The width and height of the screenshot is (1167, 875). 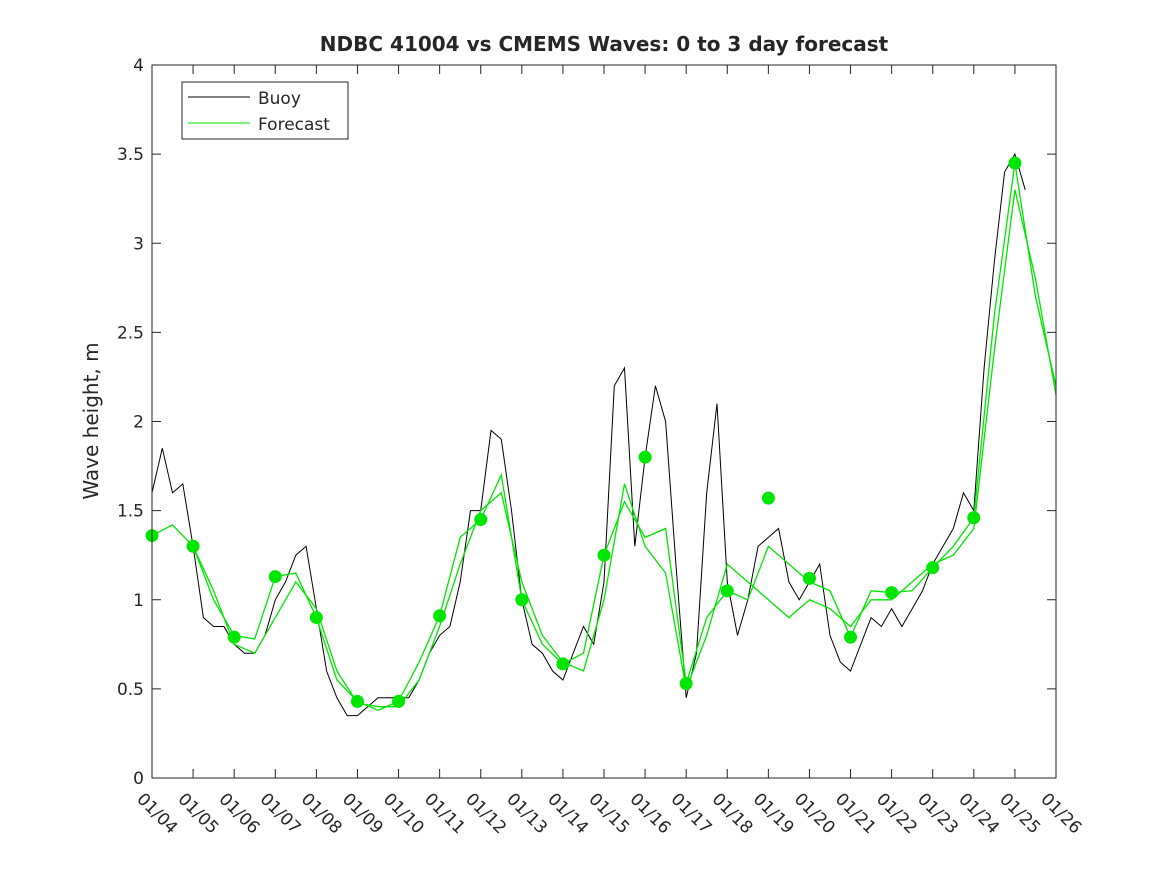 I want to click on y-tick-label: 1, so click(x=138, y=601).